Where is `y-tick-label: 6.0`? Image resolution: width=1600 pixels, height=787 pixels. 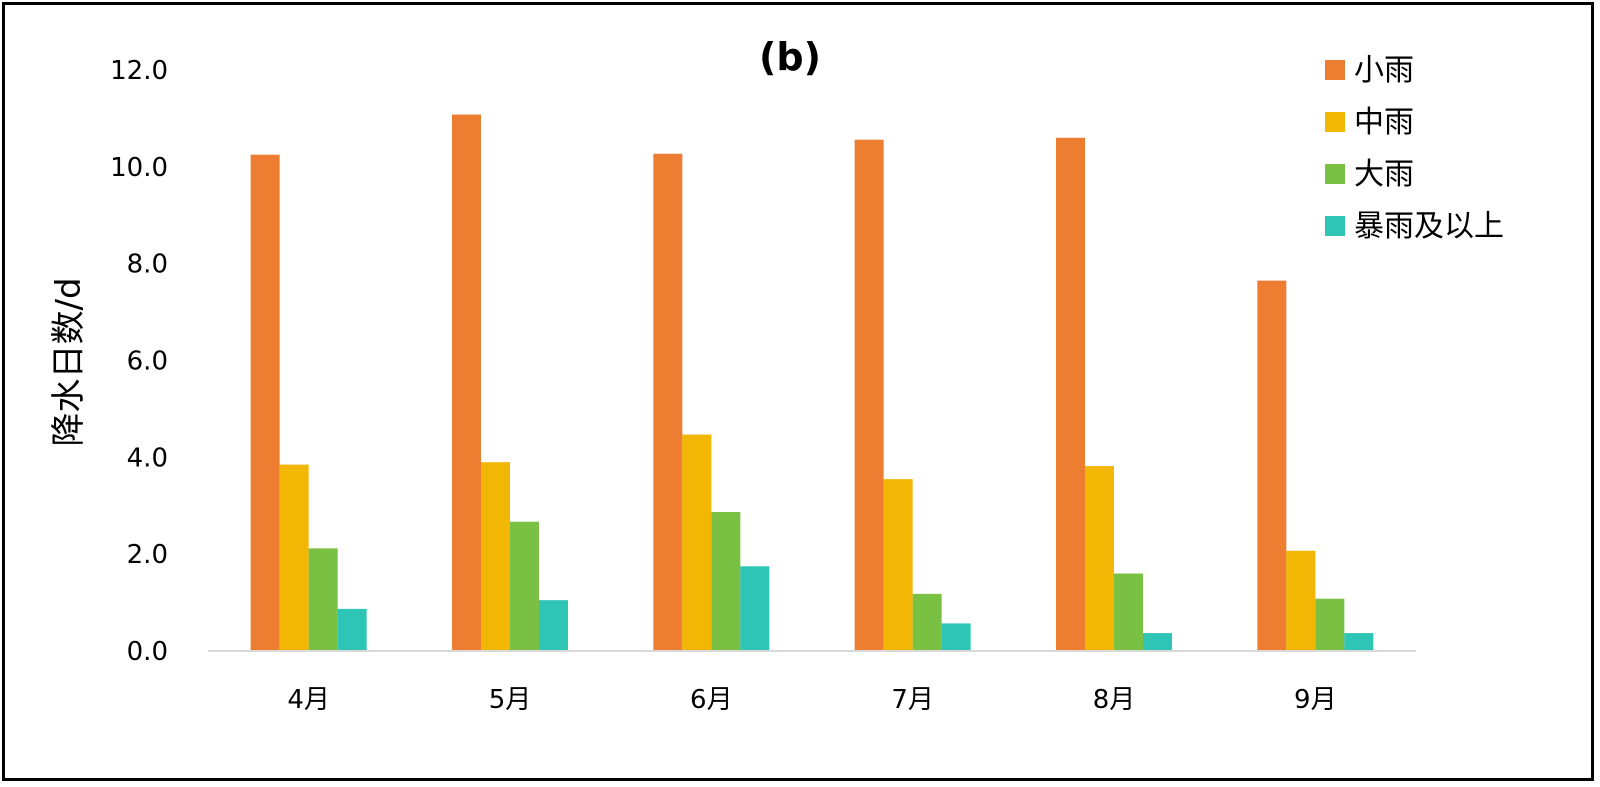
y-tick-label: 6.0 is located at coordinates (147, 362).